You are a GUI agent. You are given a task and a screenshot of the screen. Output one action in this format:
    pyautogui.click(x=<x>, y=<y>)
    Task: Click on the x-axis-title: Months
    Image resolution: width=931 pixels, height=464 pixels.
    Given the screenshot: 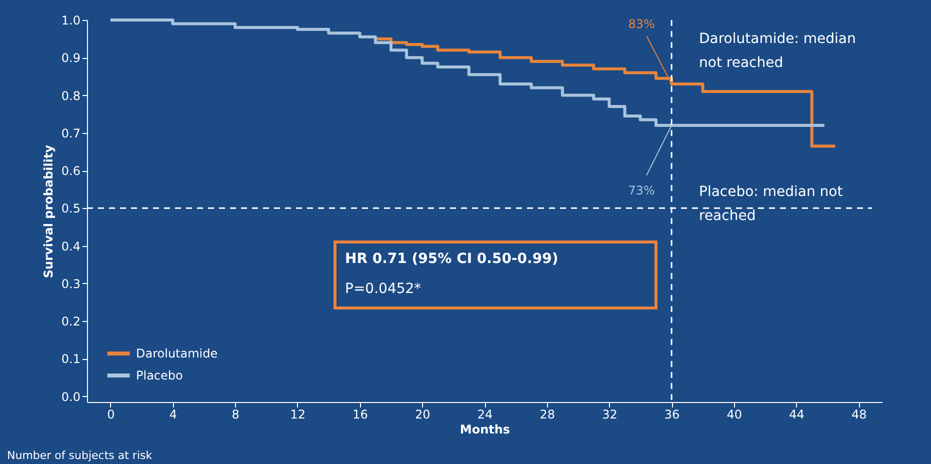 What is the action you would take?
    pyautogui.click(x=485, y=429)
    